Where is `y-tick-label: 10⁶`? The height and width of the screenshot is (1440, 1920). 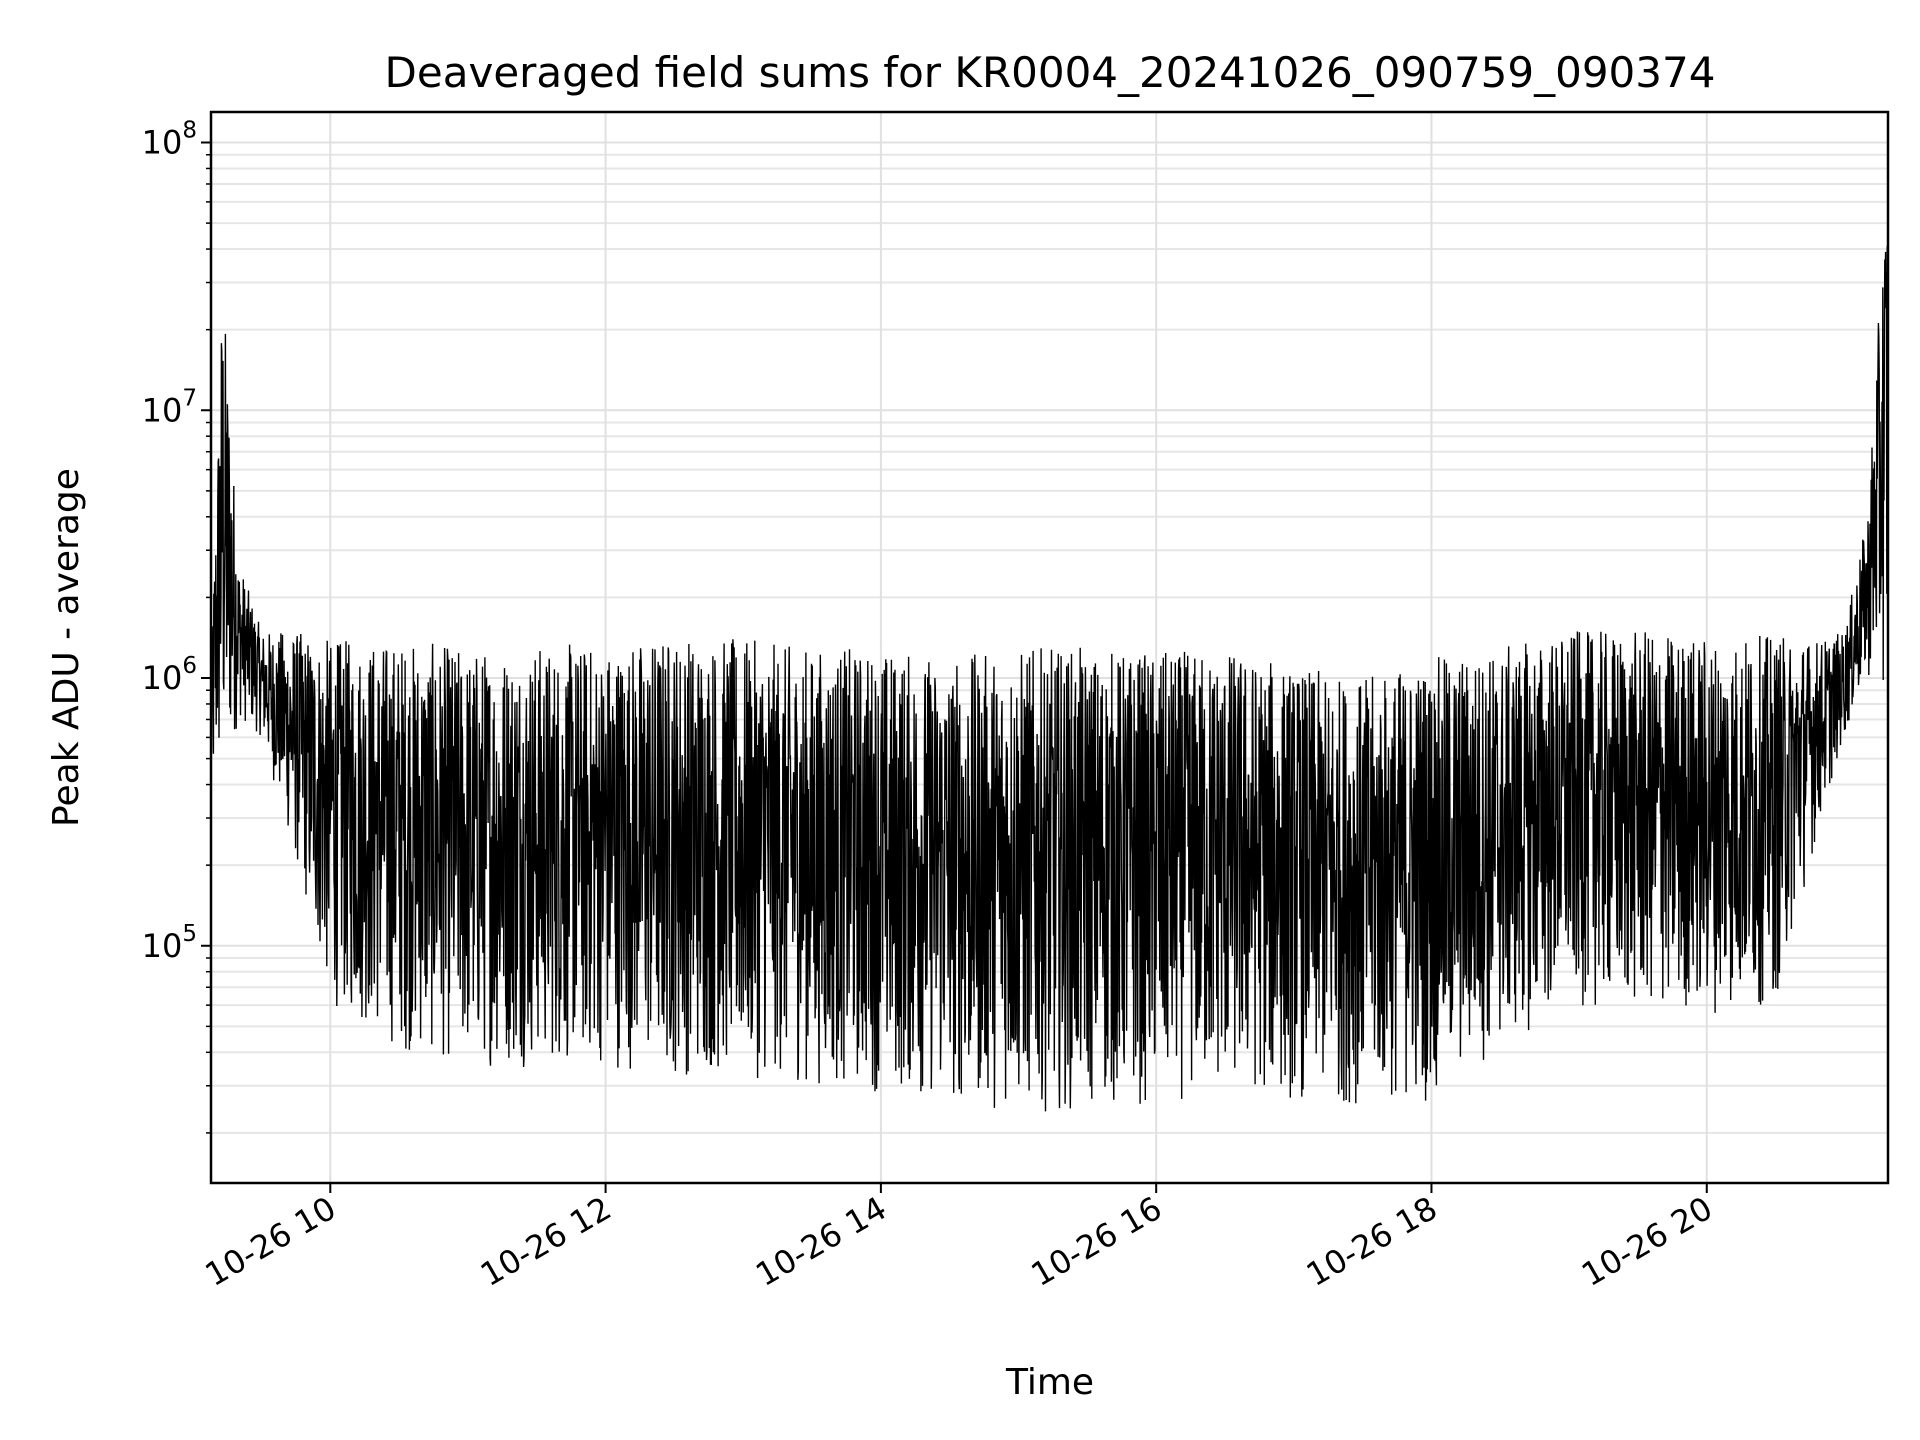
y-tick-label: 10⁶ is located at coordinates (169, 675).